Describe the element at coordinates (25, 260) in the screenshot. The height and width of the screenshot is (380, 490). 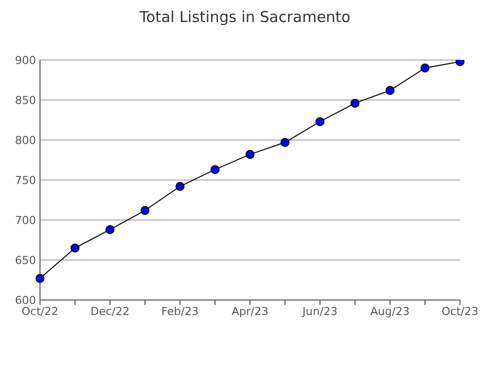
I see `y-tick-label: 650` at that location.